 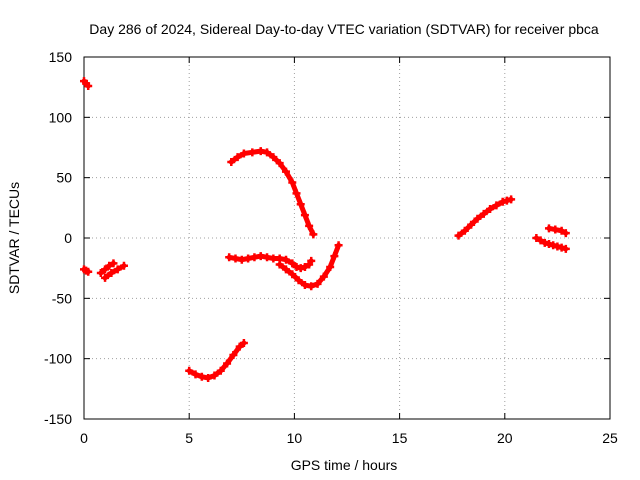 What do you see at coordinates (84, 438) in the screenshot?
I see `x-tick-label: 0` at bounding box center [84, 438].